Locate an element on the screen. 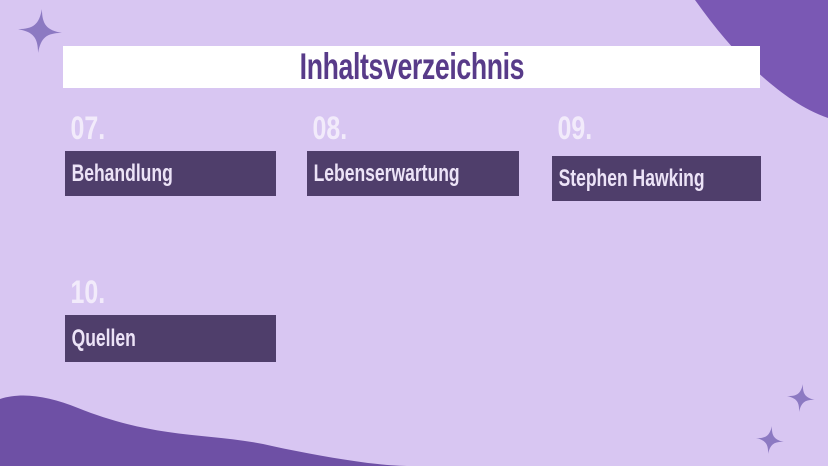 Image resolution: width=828 pixels, height=466 pixels. toc-item-number: 09. is located at coordinates (575, 128).